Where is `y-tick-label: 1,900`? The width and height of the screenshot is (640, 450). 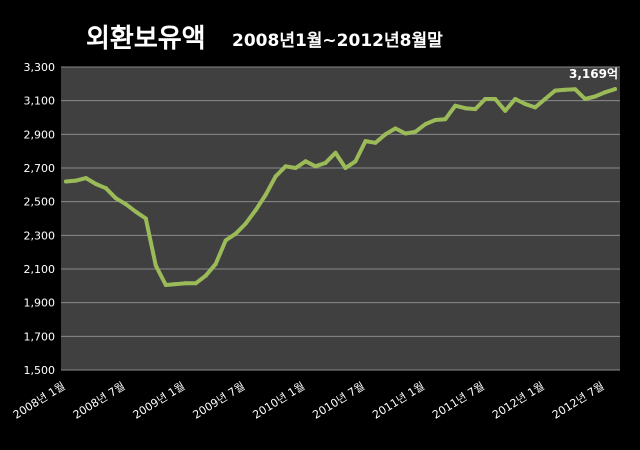 y-tick-label: 1,900 is located at coordinates (40, 303).